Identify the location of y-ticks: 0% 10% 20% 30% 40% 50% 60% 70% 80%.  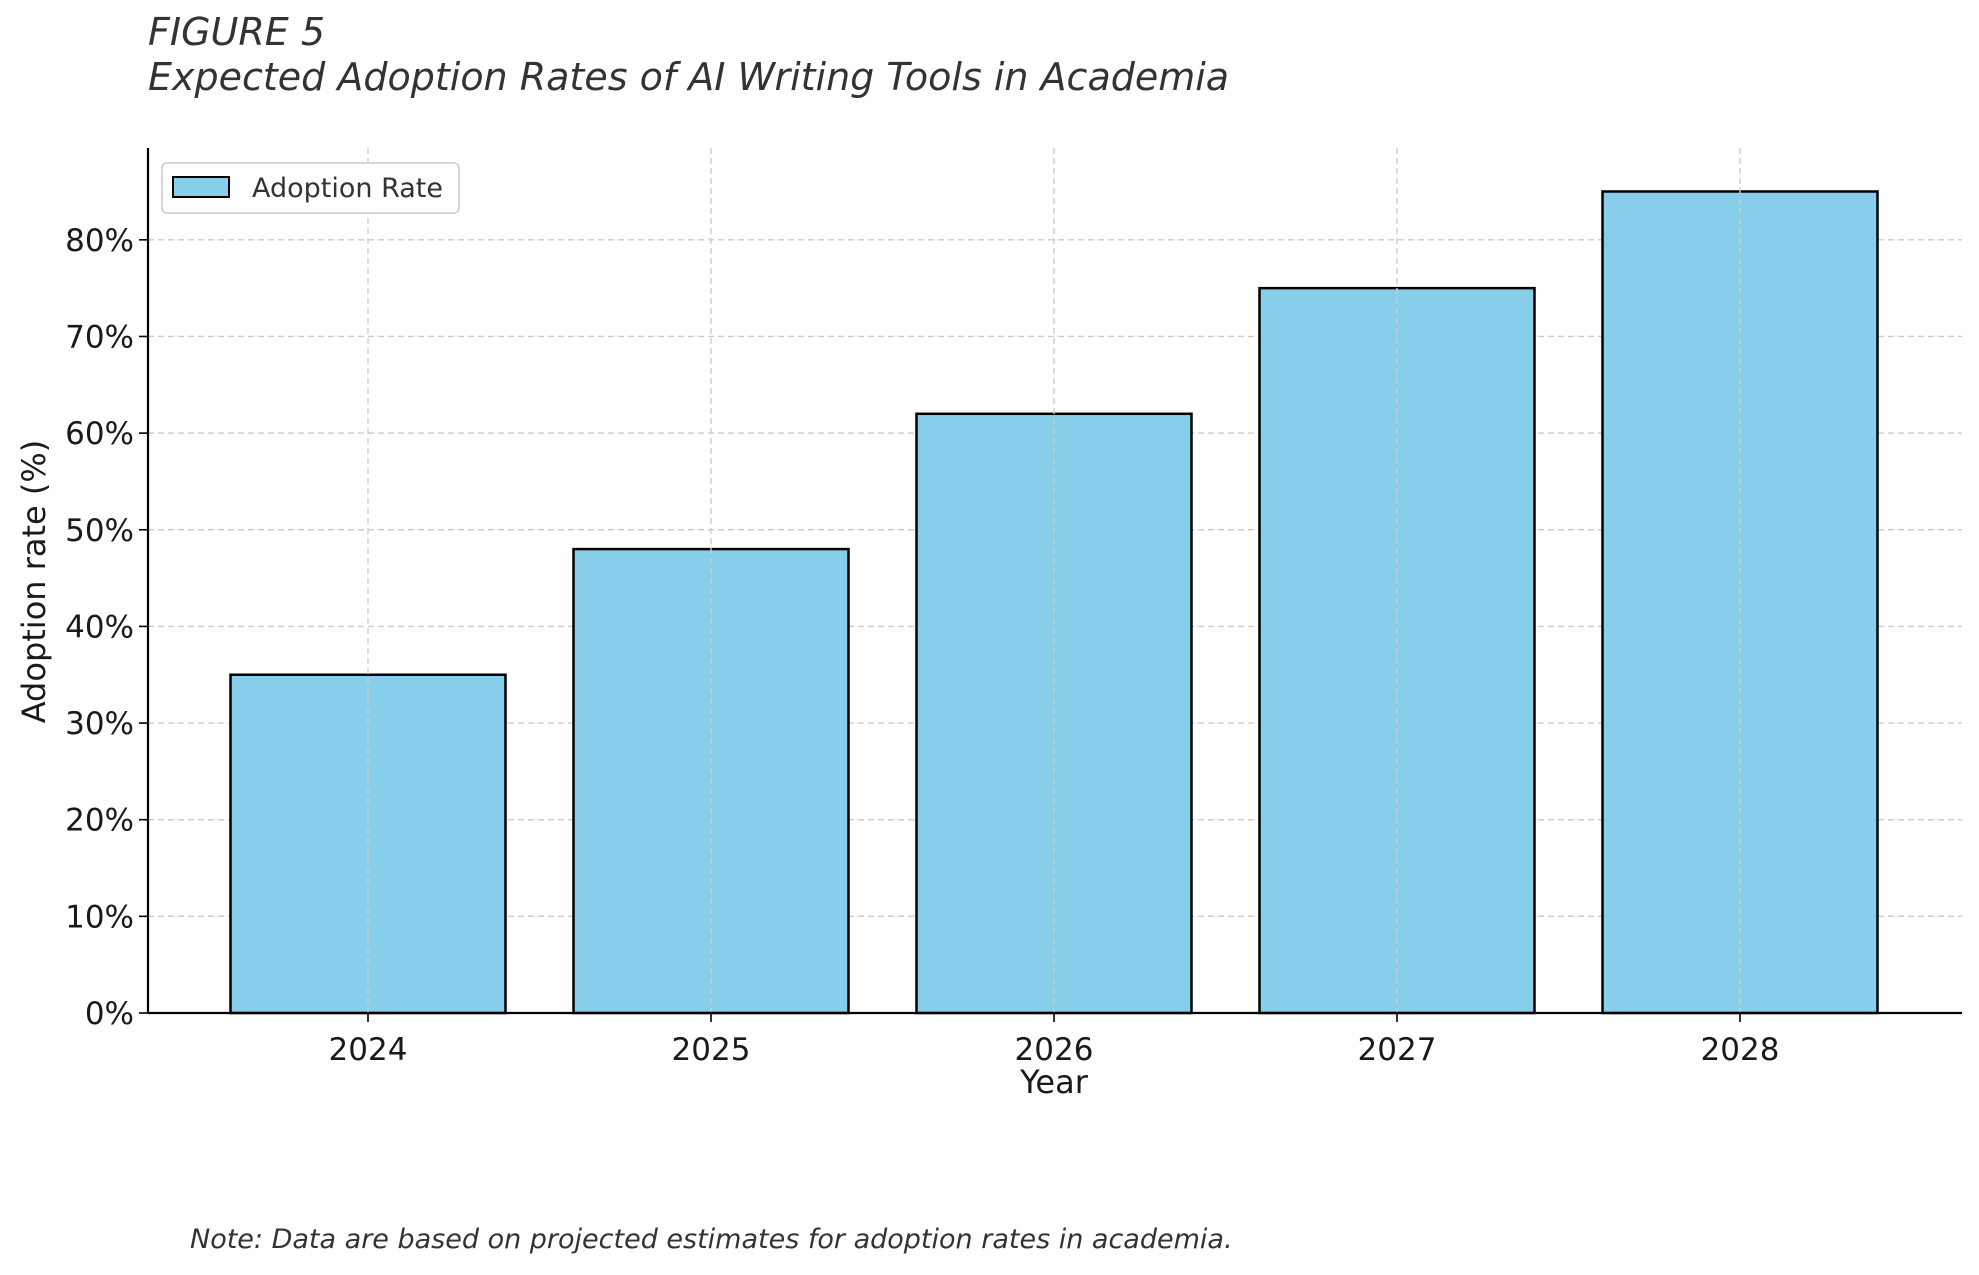
(106, 627).